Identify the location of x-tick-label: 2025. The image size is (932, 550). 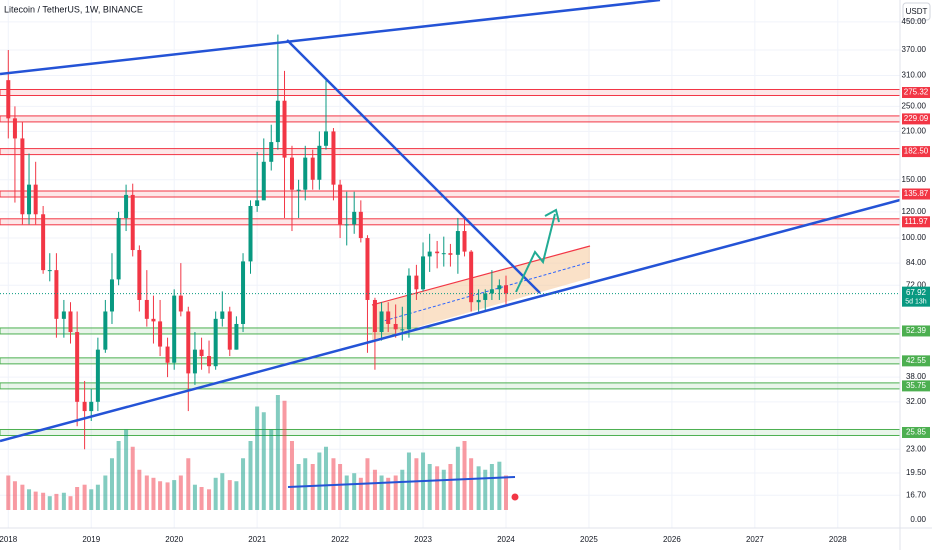
(589, 539).